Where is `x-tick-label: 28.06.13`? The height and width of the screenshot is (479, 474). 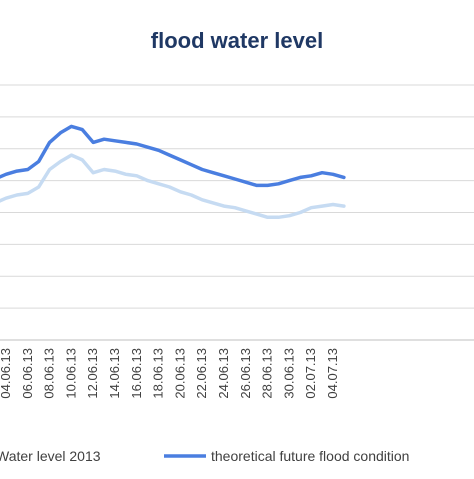 x-tick-label: 28.06.13 is located at coordinates (267, 373).